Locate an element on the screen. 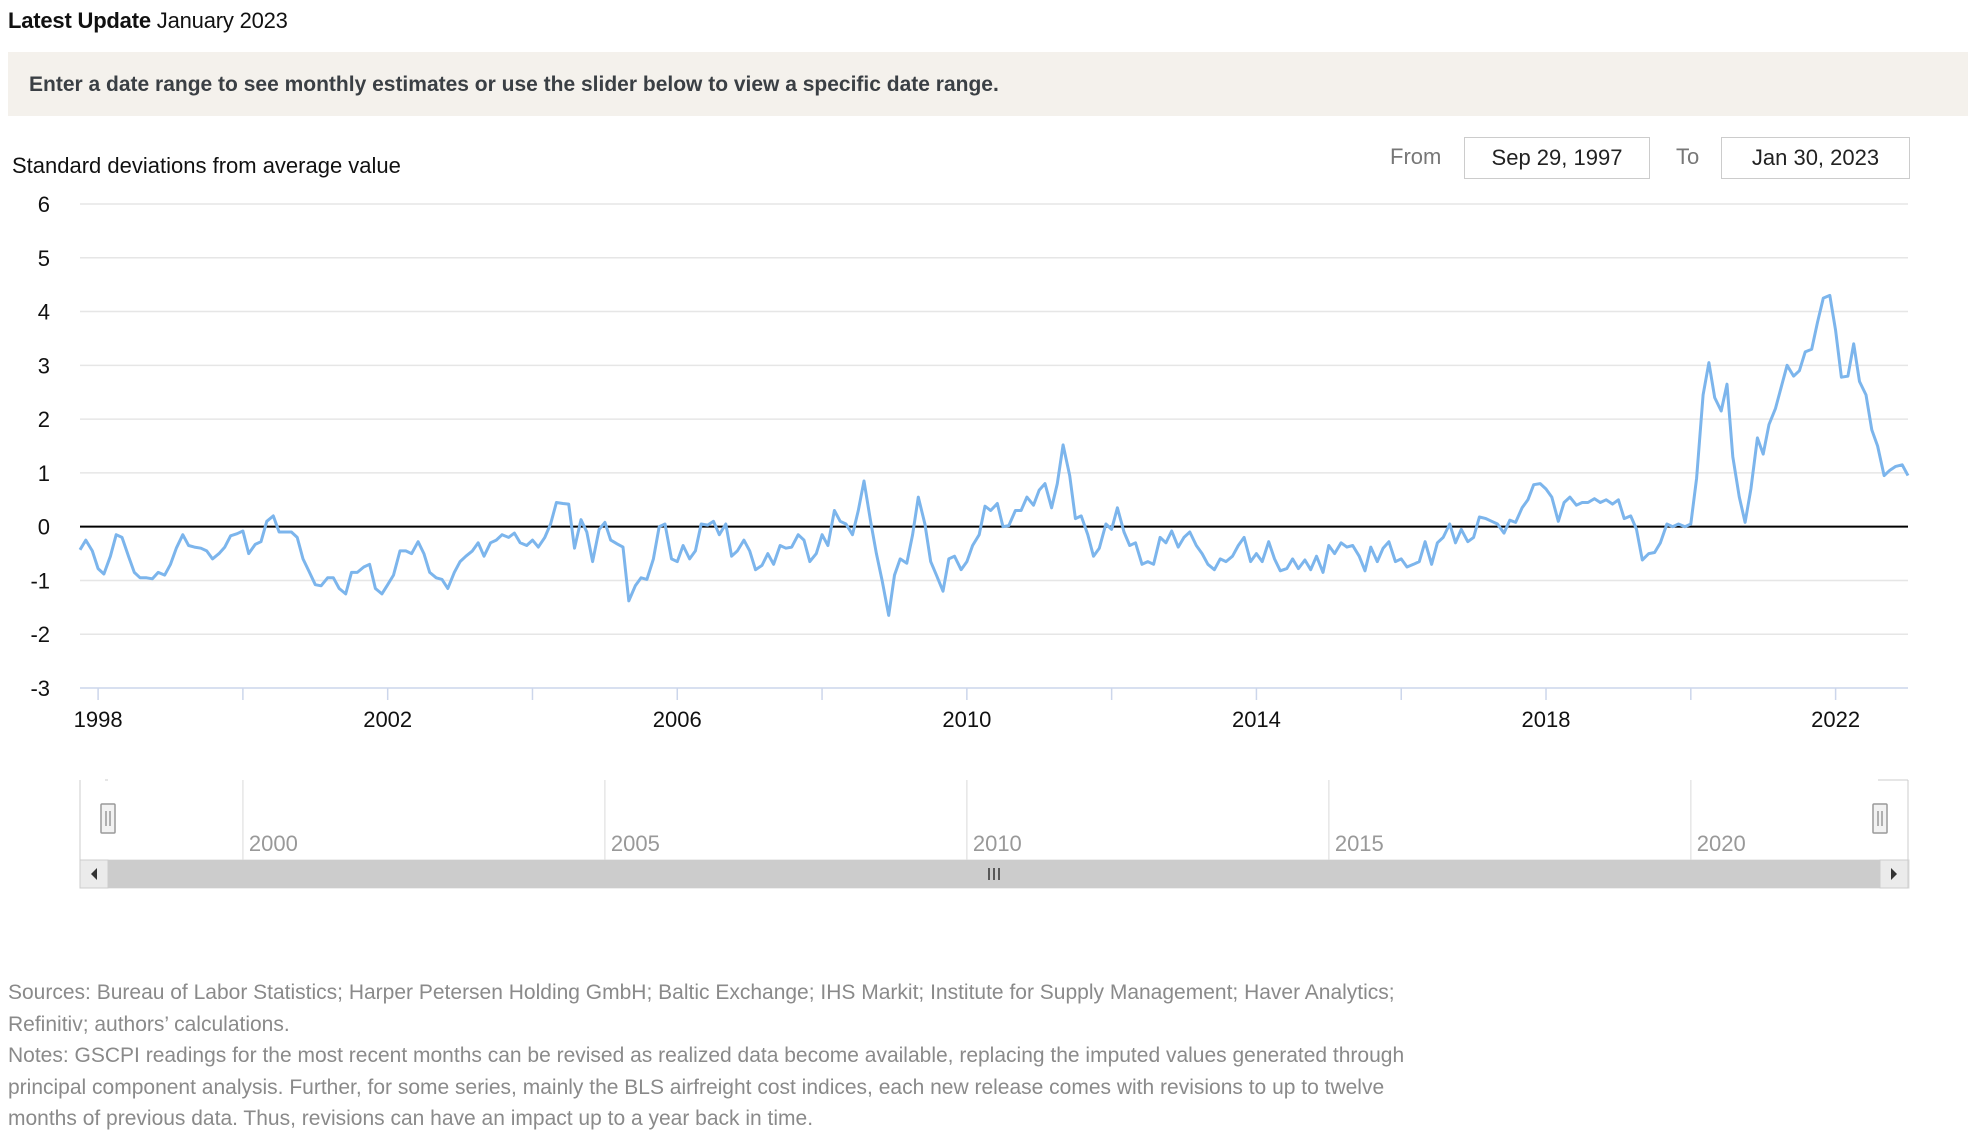  scrollbar-grip-icon is located at coordinates (994, 874).